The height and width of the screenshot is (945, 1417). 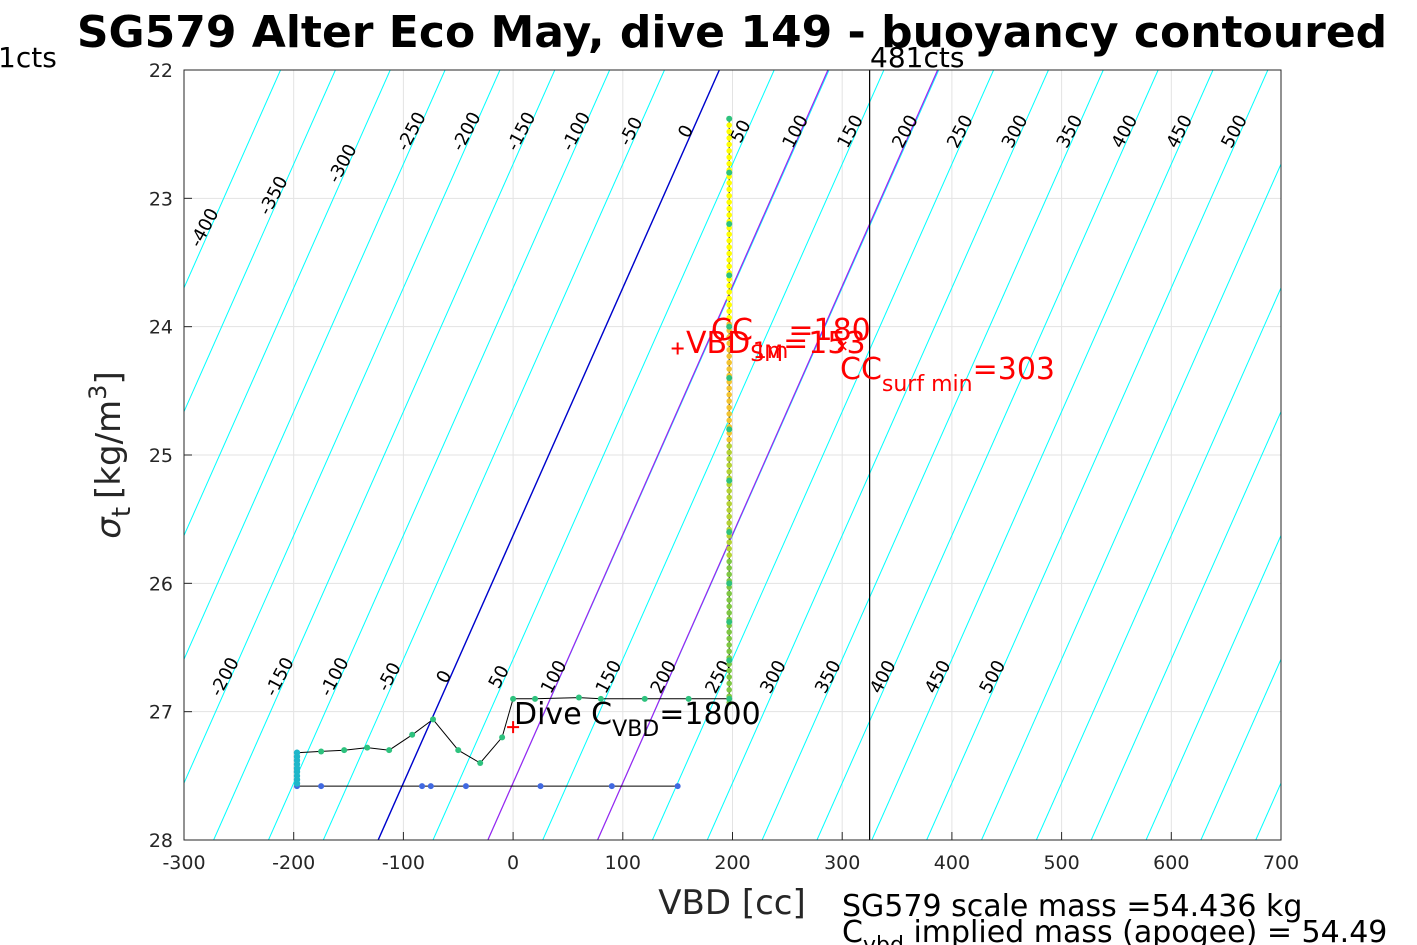 I want to click on dive-c-label: Dive CVBD=1800, so click(x=637, y=719).